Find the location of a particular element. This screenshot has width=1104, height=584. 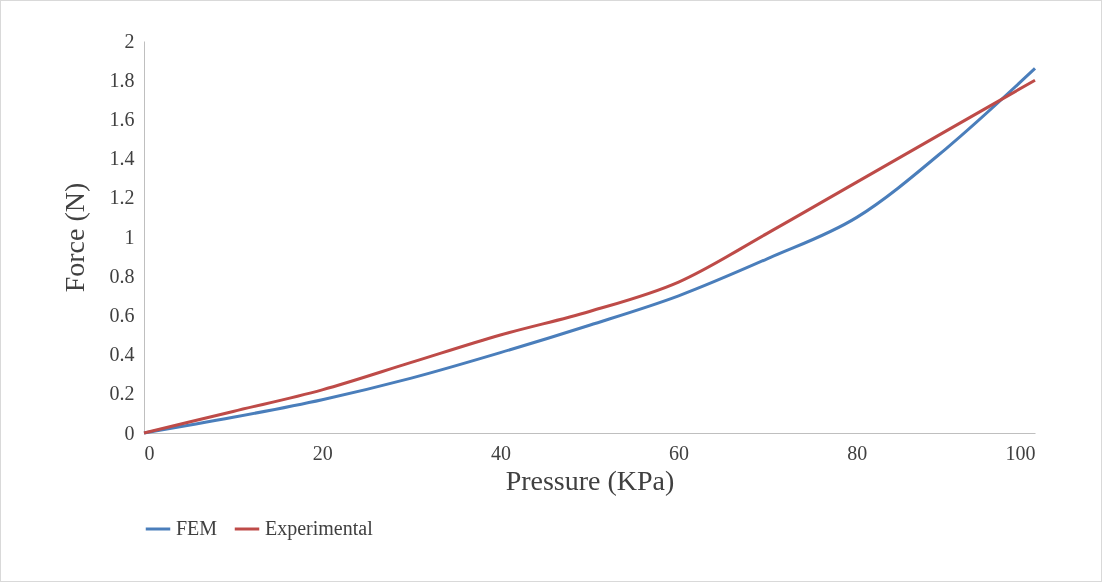

legend-label: Experimental is located at coordinates (319, 528).